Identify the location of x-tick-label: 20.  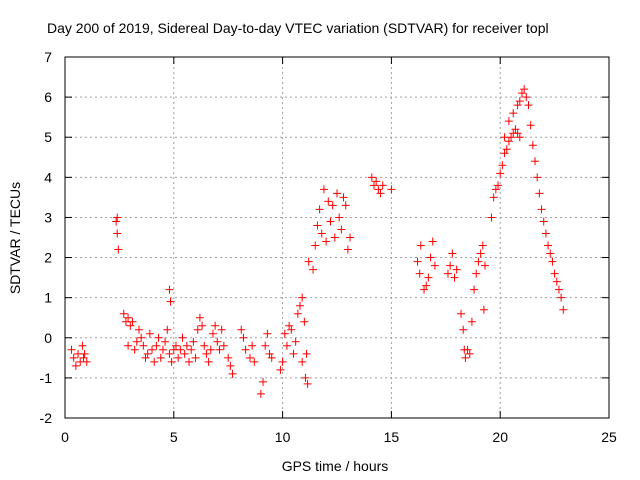
(500, 437).